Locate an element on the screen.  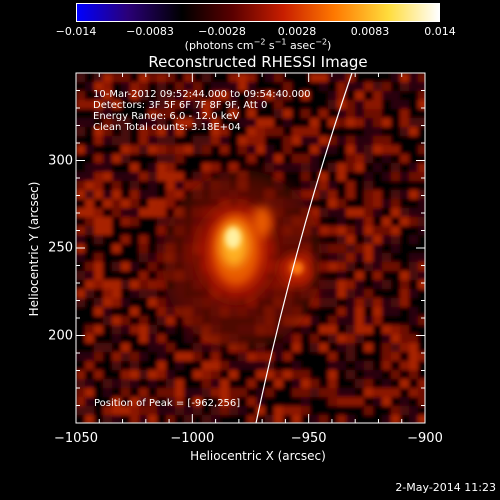
x-axis-label: Heliocentric X (arcsec) is located at coordinates (258, 456).